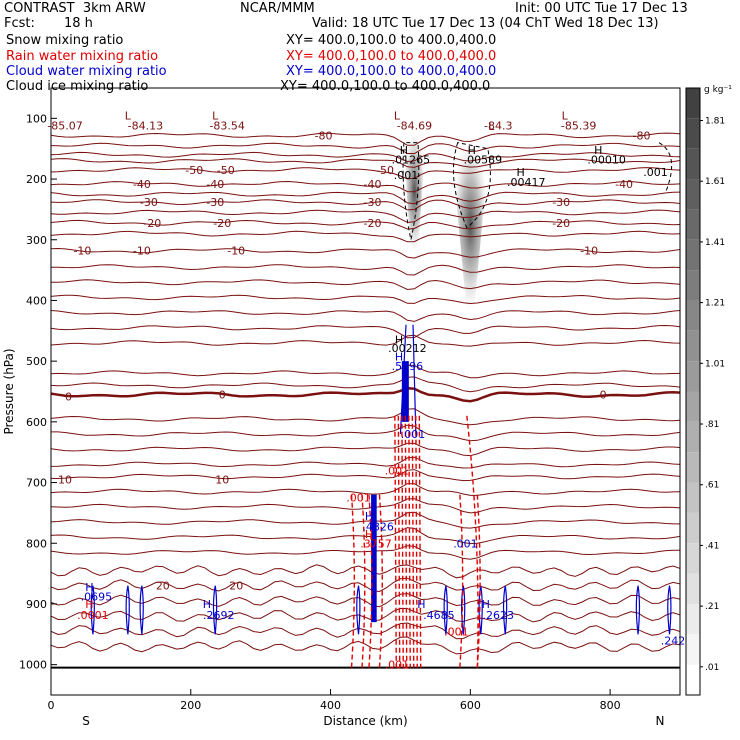 The width and height of the screenshot is (740, 740). I want to click on contour-annotation: .00212, so click(407, 348).